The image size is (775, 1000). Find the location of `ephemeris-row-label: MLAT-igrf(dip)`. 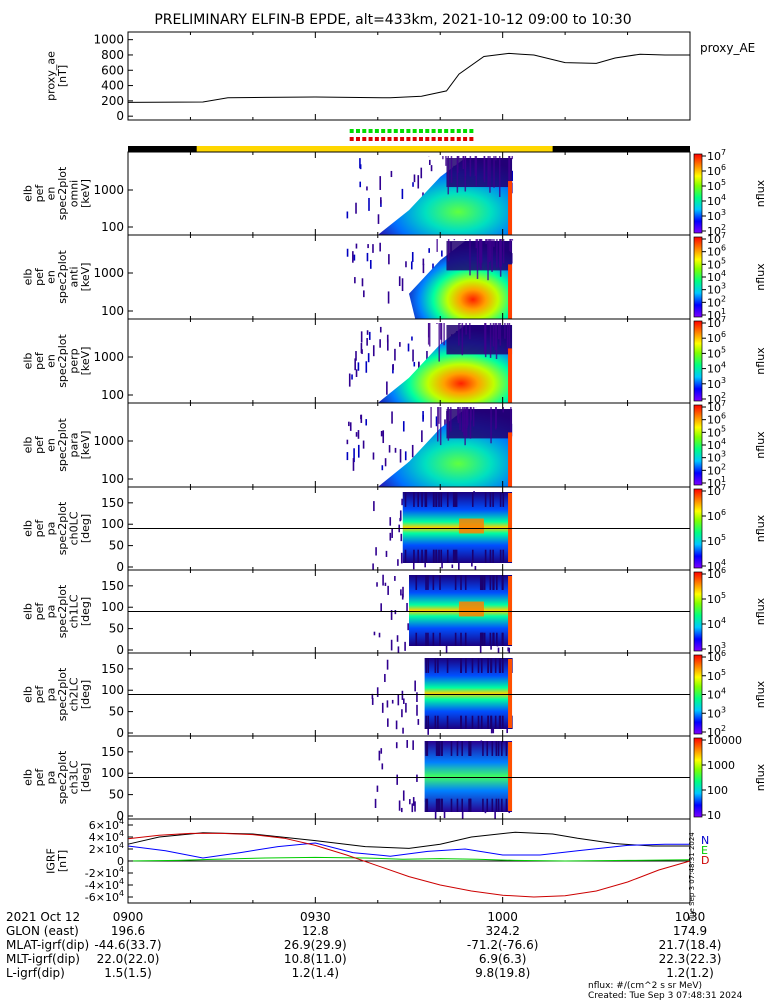

ephemeris-row-label: MLAT-igrf(dip) is located at coordinates (47, 945).